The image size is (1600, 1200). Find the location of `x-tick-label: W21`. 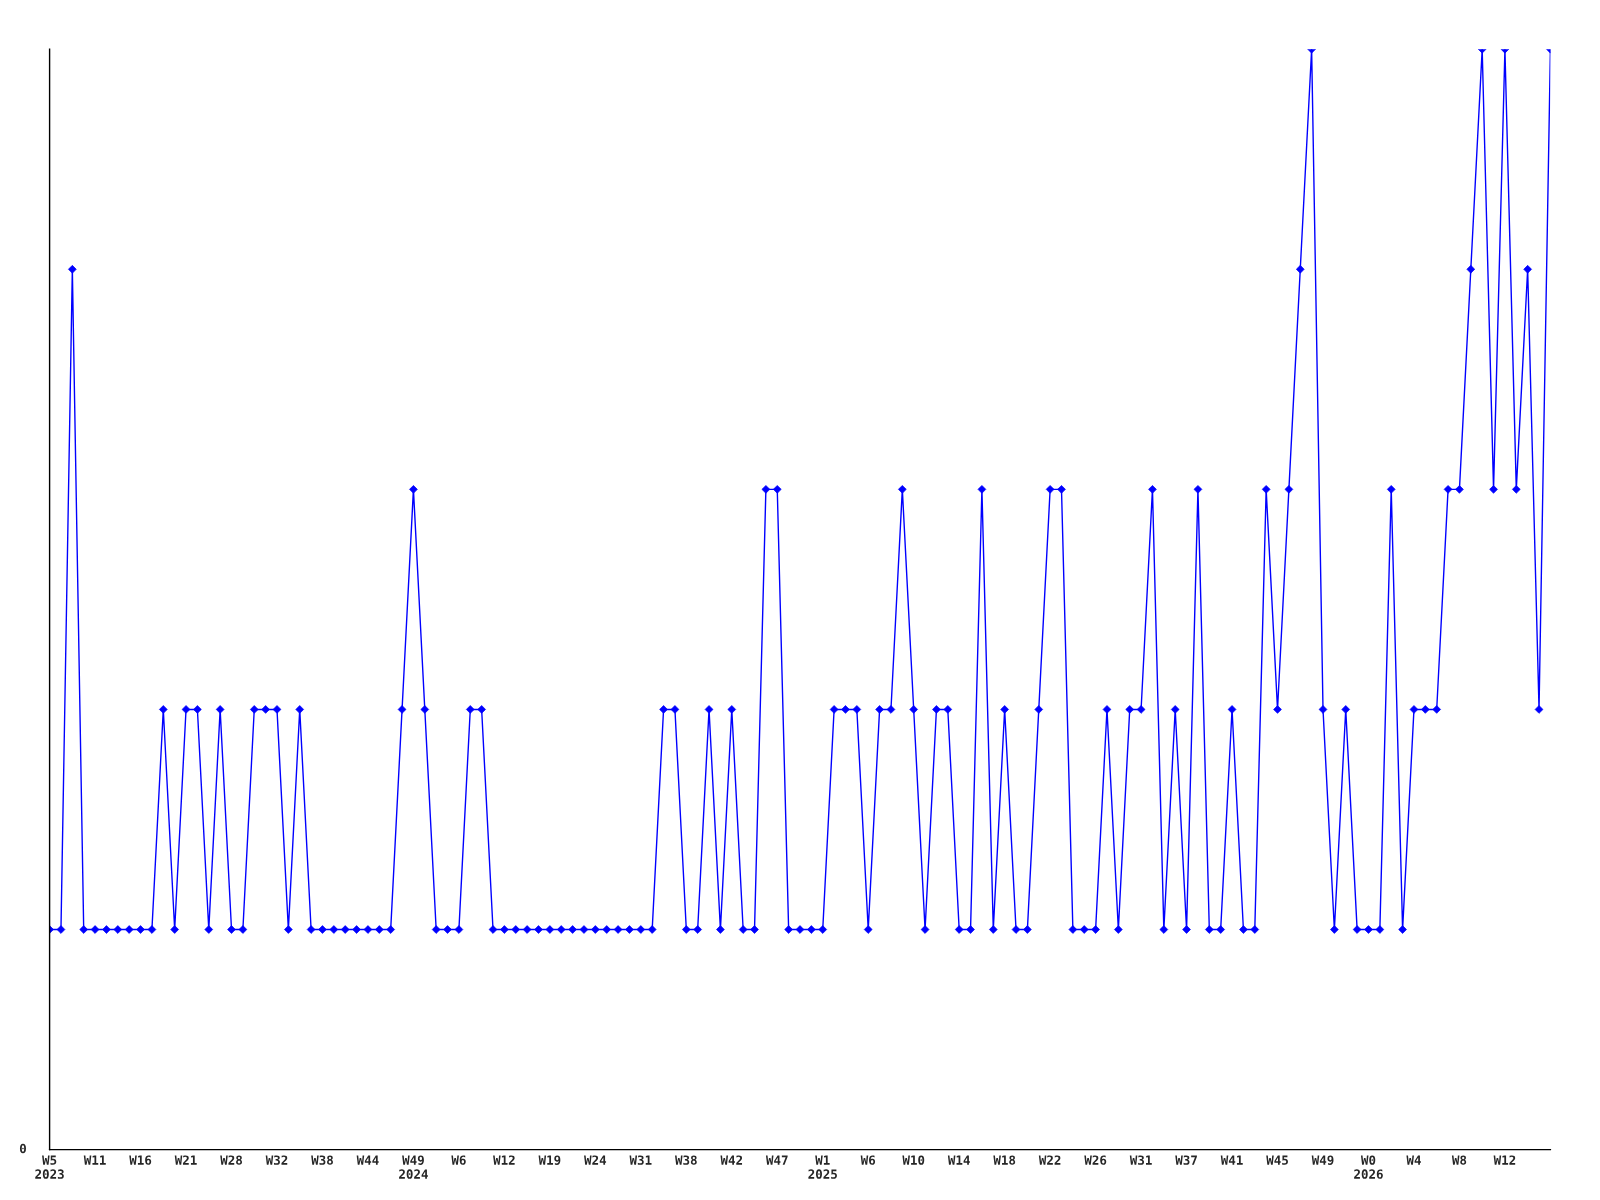

x-tick-label: W21 is located at coordinates (185, 1160).